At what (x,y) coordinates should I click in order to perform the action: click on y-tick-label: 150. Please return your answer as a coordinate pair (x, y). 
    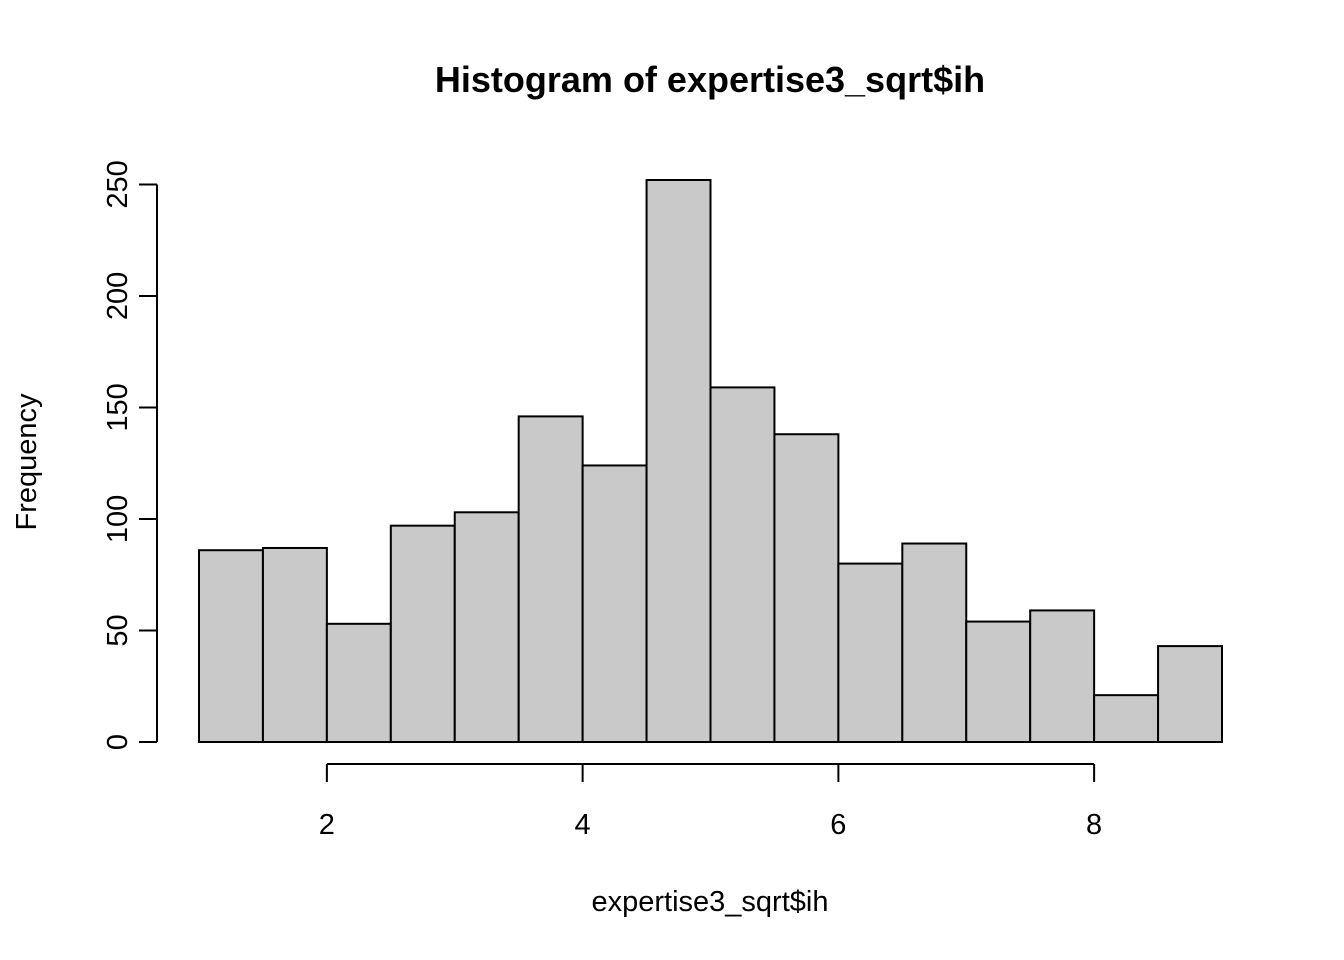
    Looking at the image, I should click on (118, 407).